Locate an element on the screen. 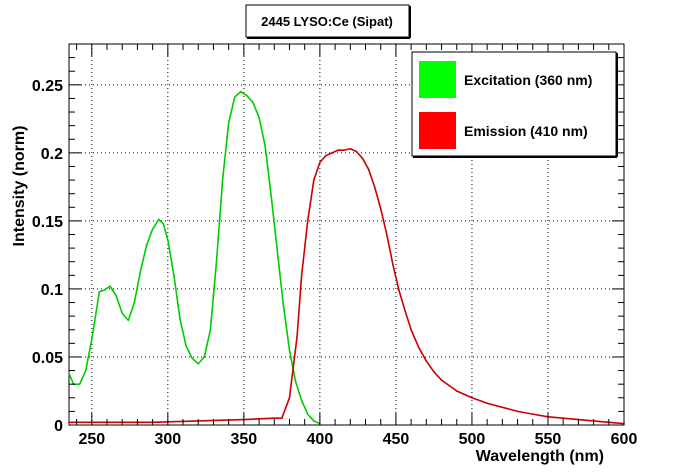 Image resolution: width=696 pixels, height=472 pixels. y-tick-label: 0.05 is located at coordinates (47, 358).